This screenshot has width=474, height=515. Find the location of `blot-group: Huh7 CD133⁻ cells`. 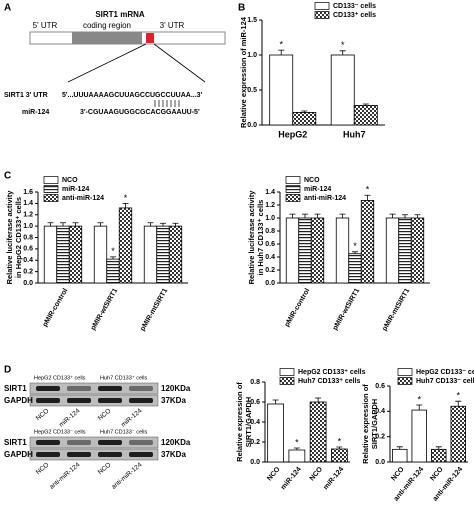

blot-group: Huh7 CD133⁻ cells is located at coordinates (123, 432).